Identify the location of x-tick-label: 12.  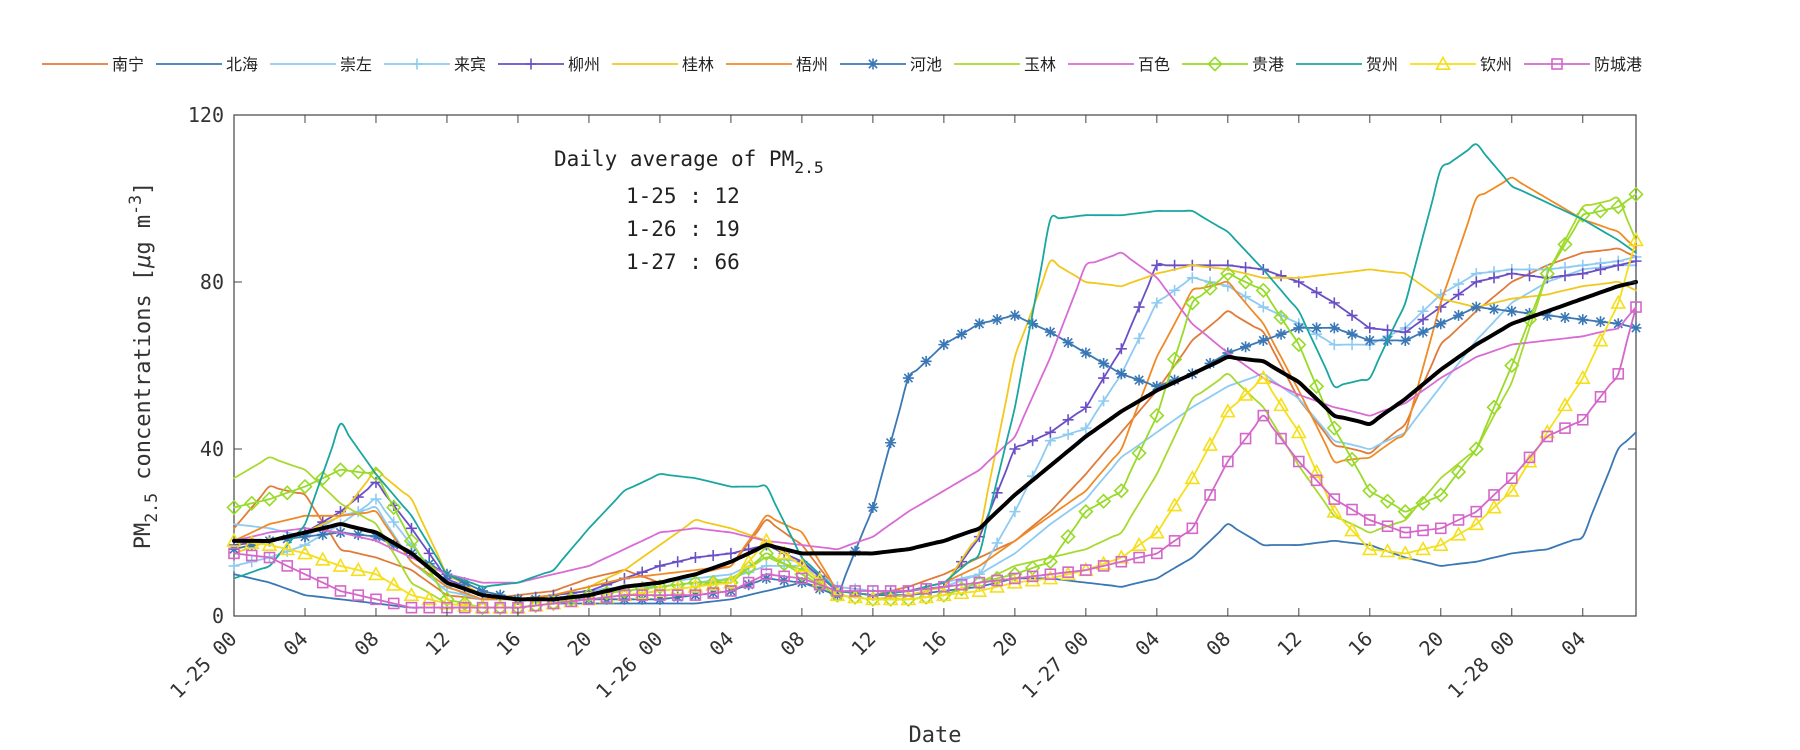
(437, 644).